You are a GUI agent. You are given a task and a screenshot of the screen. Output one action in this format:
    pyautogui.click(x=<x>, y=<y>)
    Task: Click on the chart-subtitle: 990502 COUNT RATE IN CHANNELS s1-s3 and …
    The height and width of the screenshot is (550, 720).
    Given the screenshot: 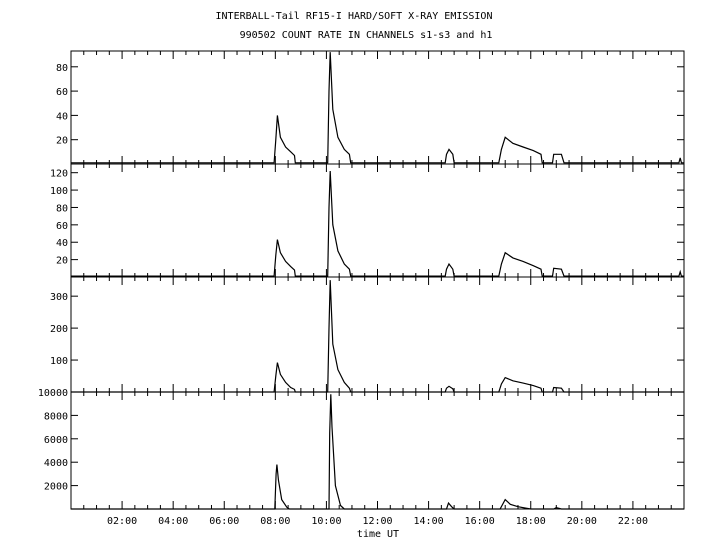 What is the action you would take?
    pyautogui.click(x=366, y=35)
    